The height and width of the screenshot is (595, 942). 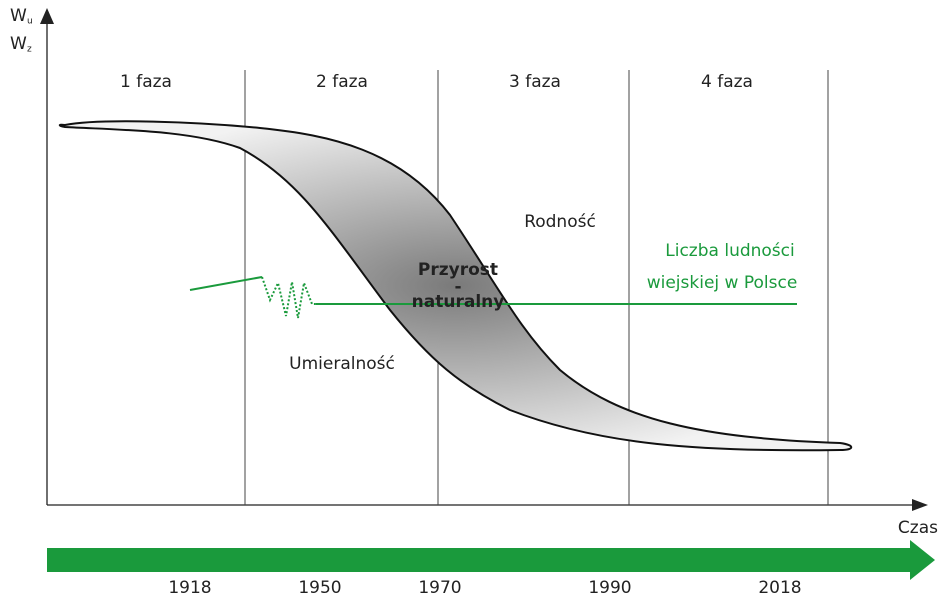 What do you see at coordinates (729, 251) in the screenshot?
I see `rural-label: Liczba ludności` at bounding box center [729, 251].